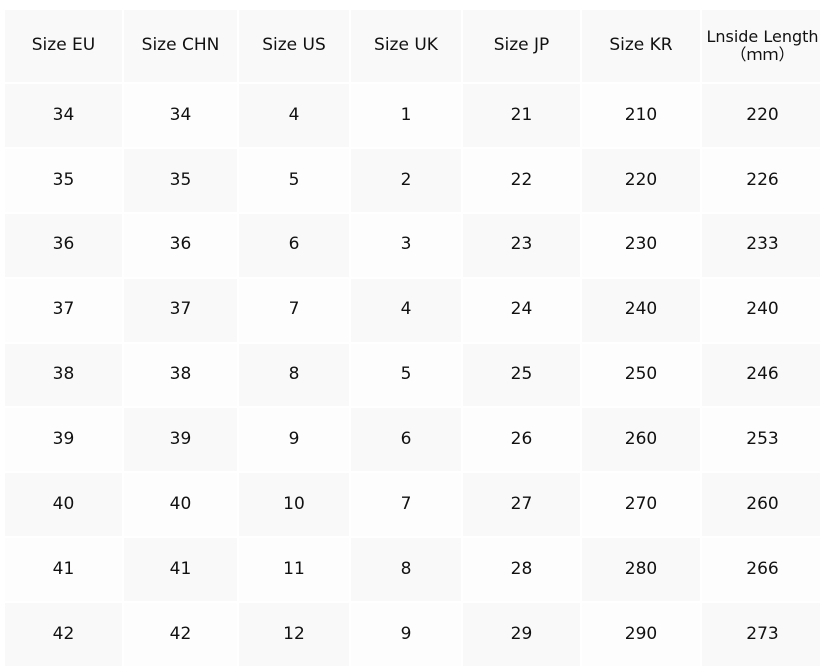  What do you see at coordinates (294, 505) in the screenshot?
I see `table-cell: 10` at bounding box center [294, 505].